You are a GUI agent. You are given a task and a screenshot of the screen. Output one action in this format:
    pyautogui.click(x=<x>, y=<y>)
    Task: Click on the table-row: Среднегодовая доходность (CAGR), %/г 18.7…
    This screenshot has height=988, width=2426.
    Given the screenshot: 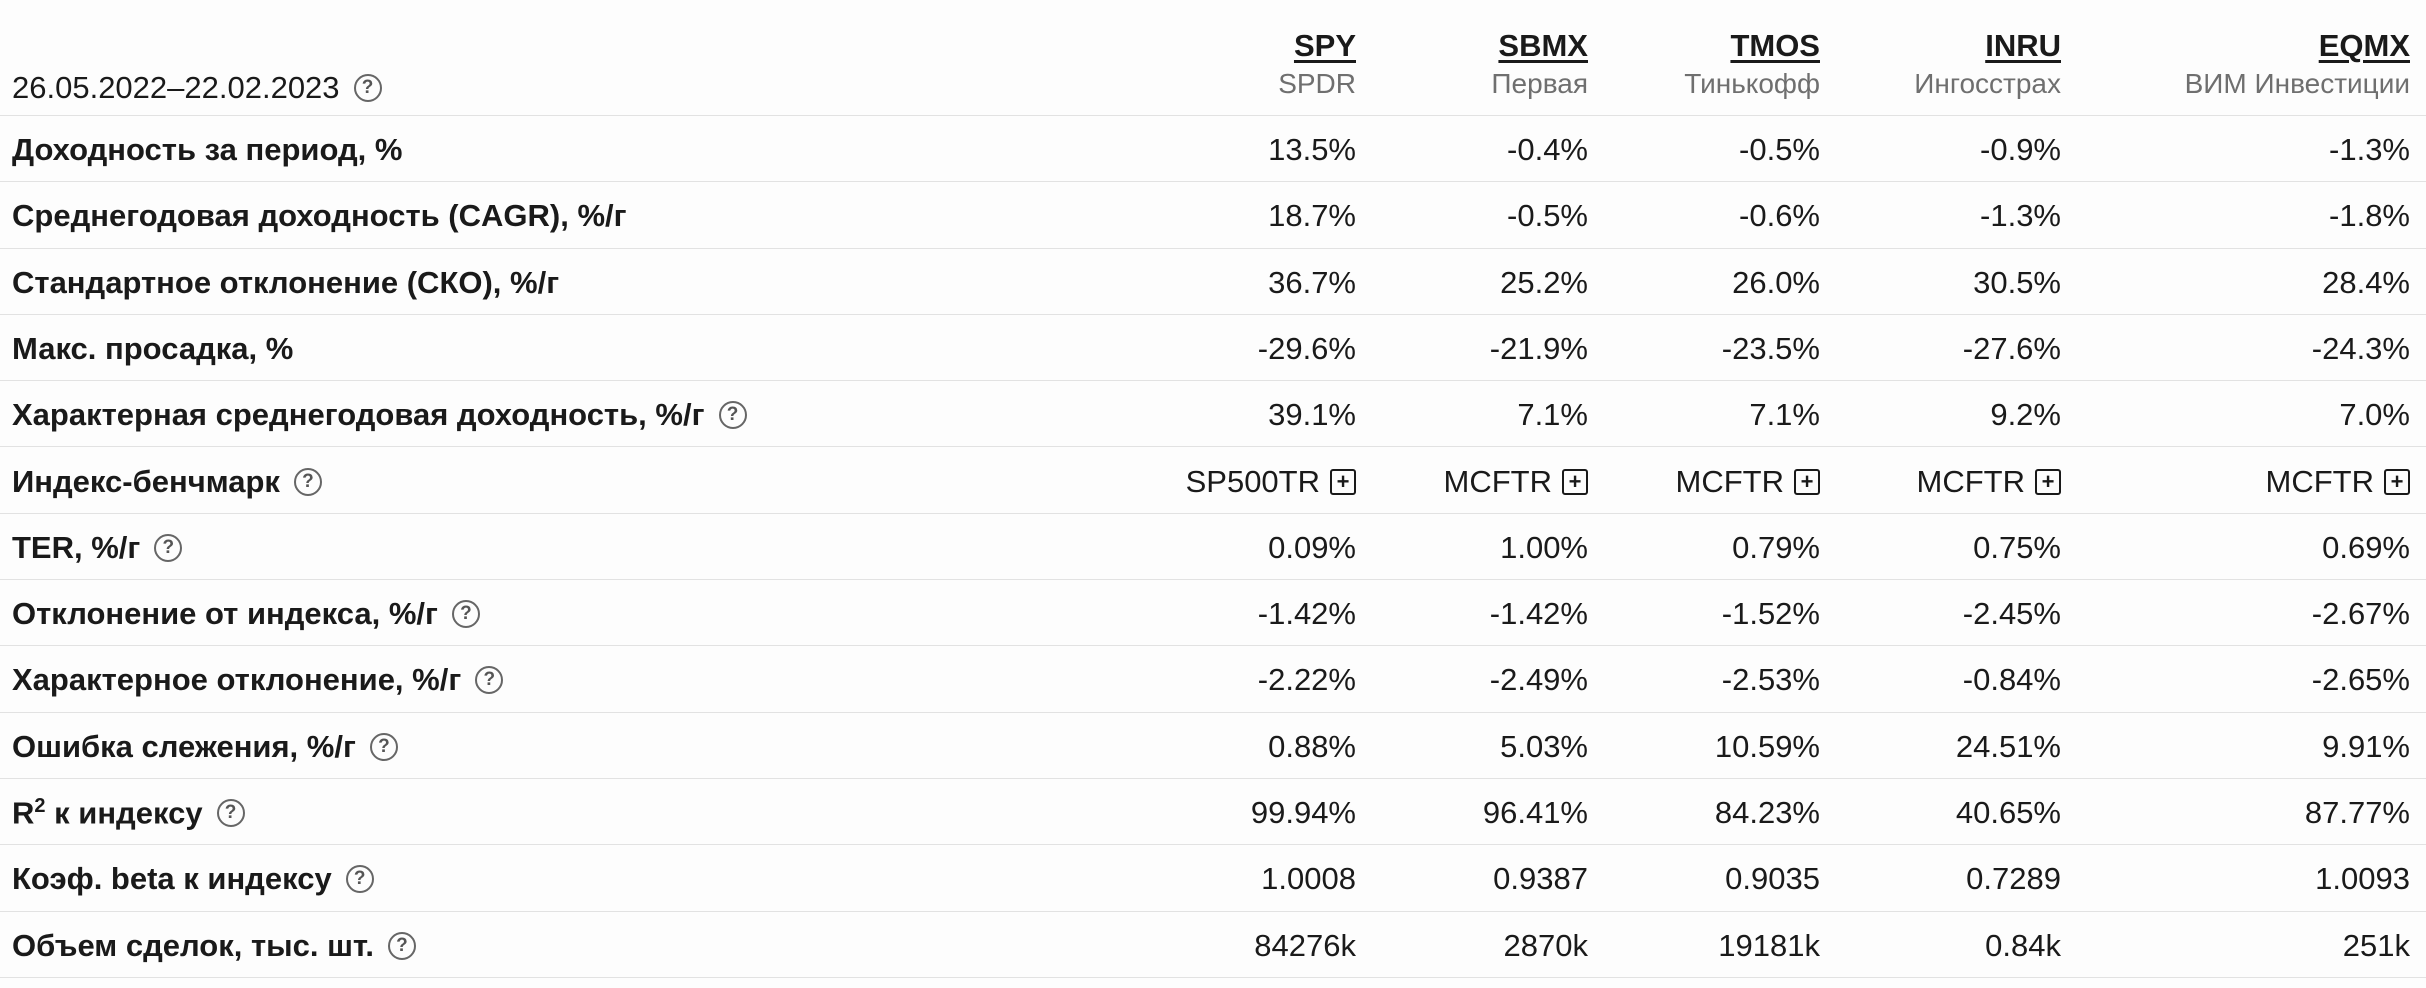 What is the action you would take?
    pyautogui.click(x=1213, y=215)
    